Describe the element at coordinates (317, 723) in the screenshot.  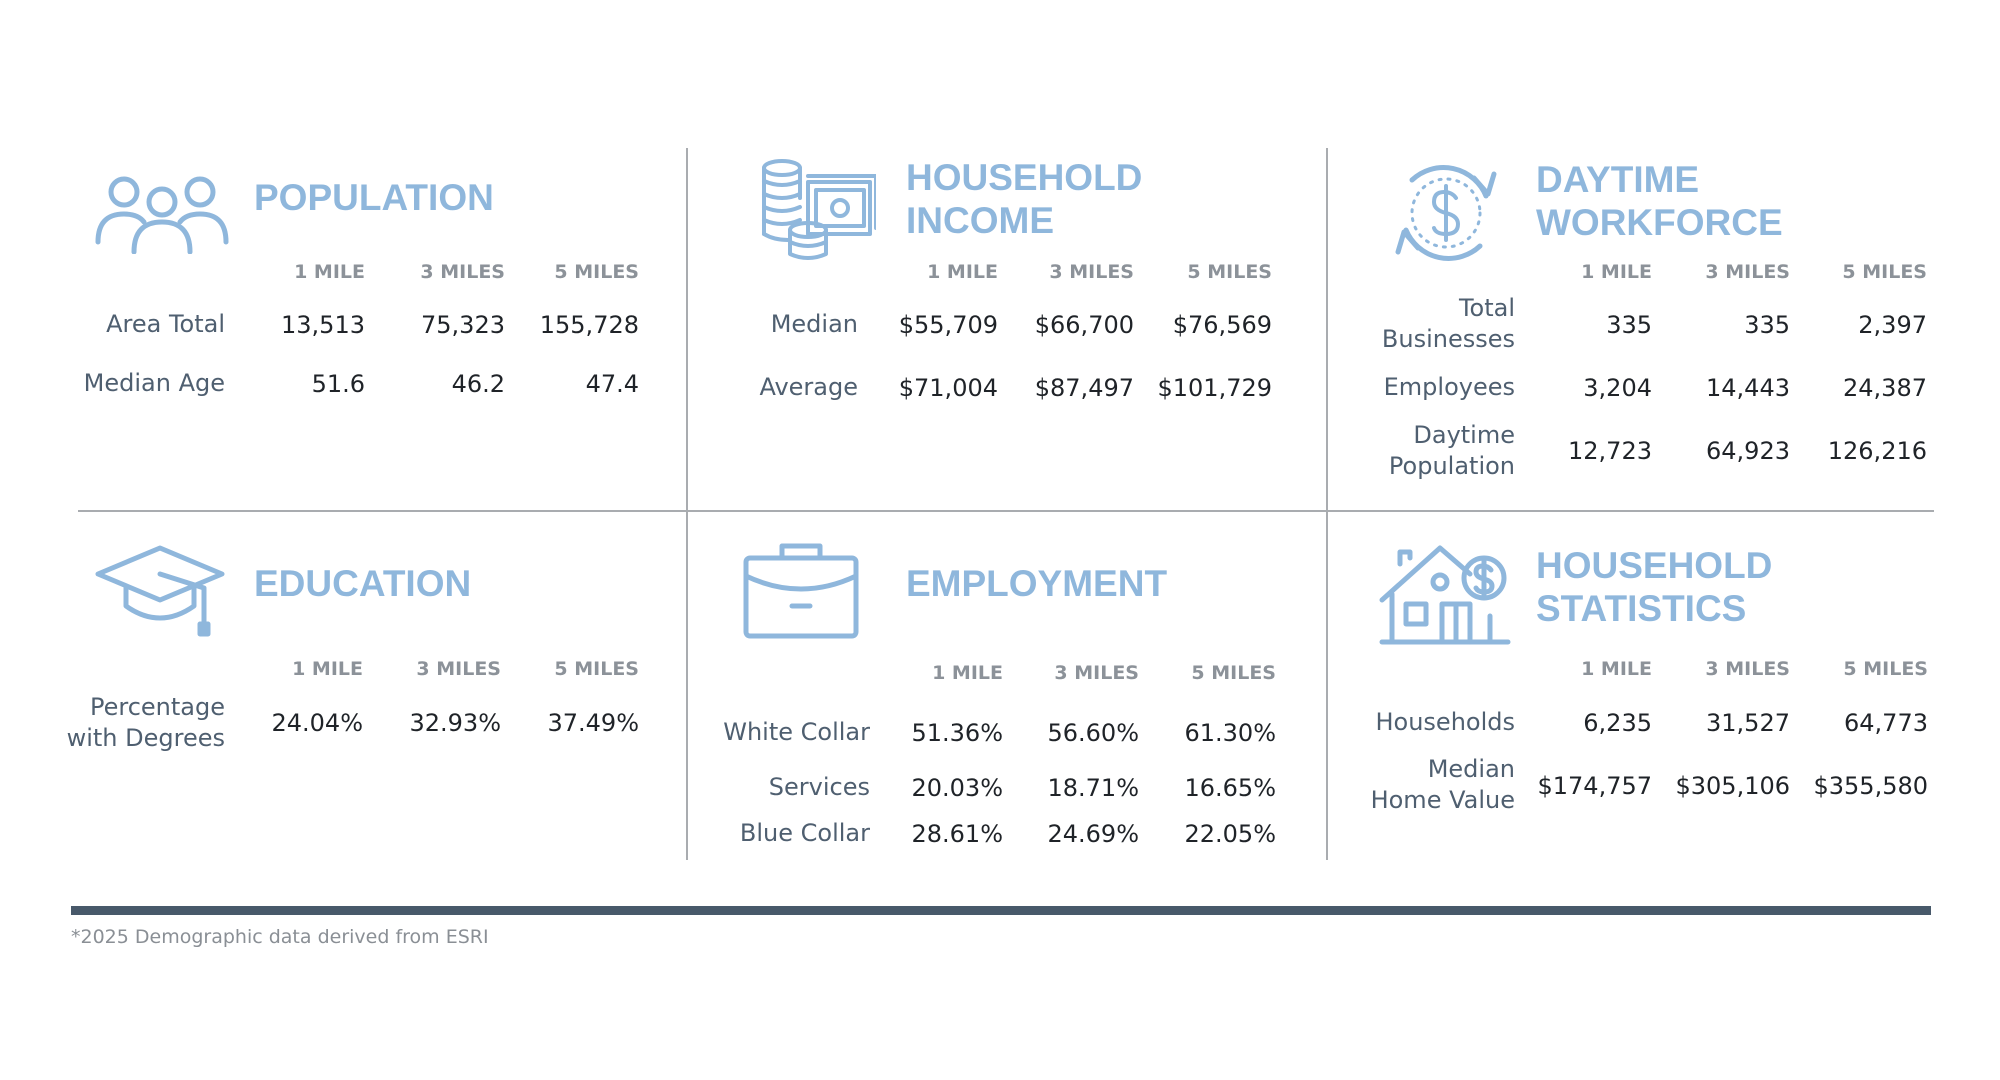
I see `table-cell: 24.04%` at that location.